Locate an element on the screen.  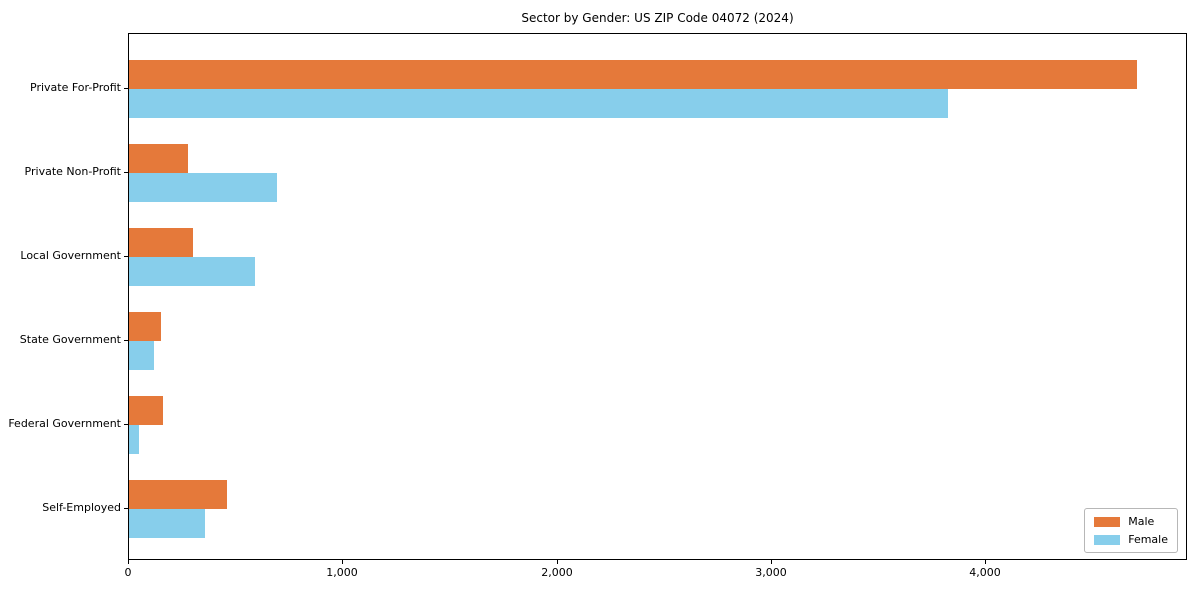
legend-swatch-male is located at coordinates (1107, 521).